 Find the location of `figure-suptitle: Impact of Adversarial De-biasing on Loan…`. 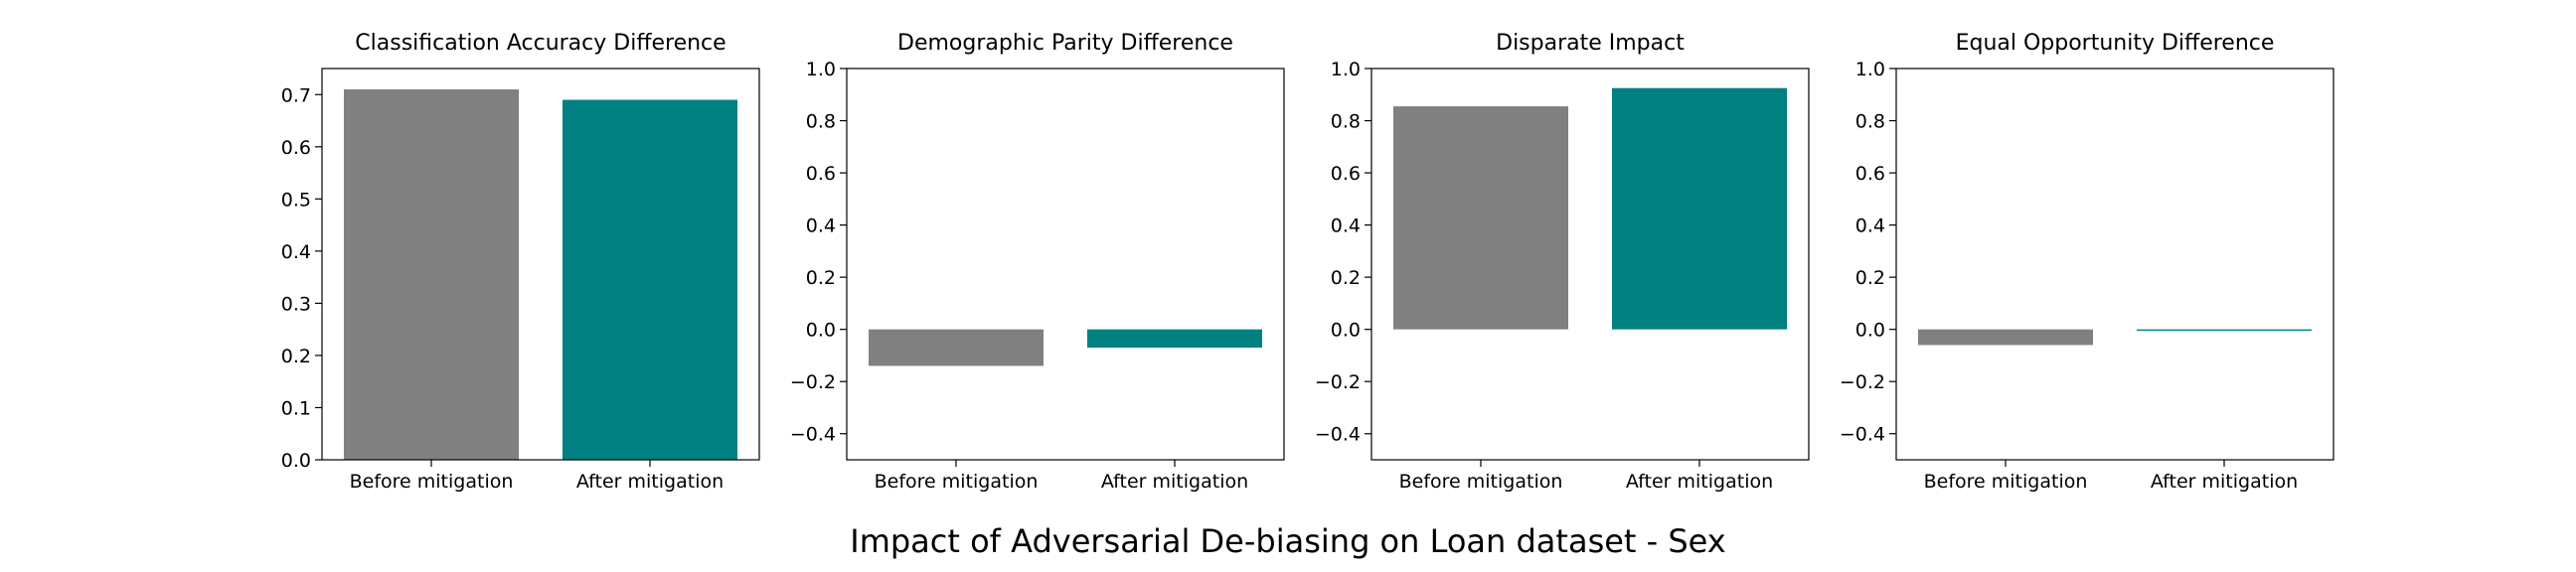

figure-suptitle: Impact of Adversarial De-biasing on Loan… is located at coordinates (1287, 541).